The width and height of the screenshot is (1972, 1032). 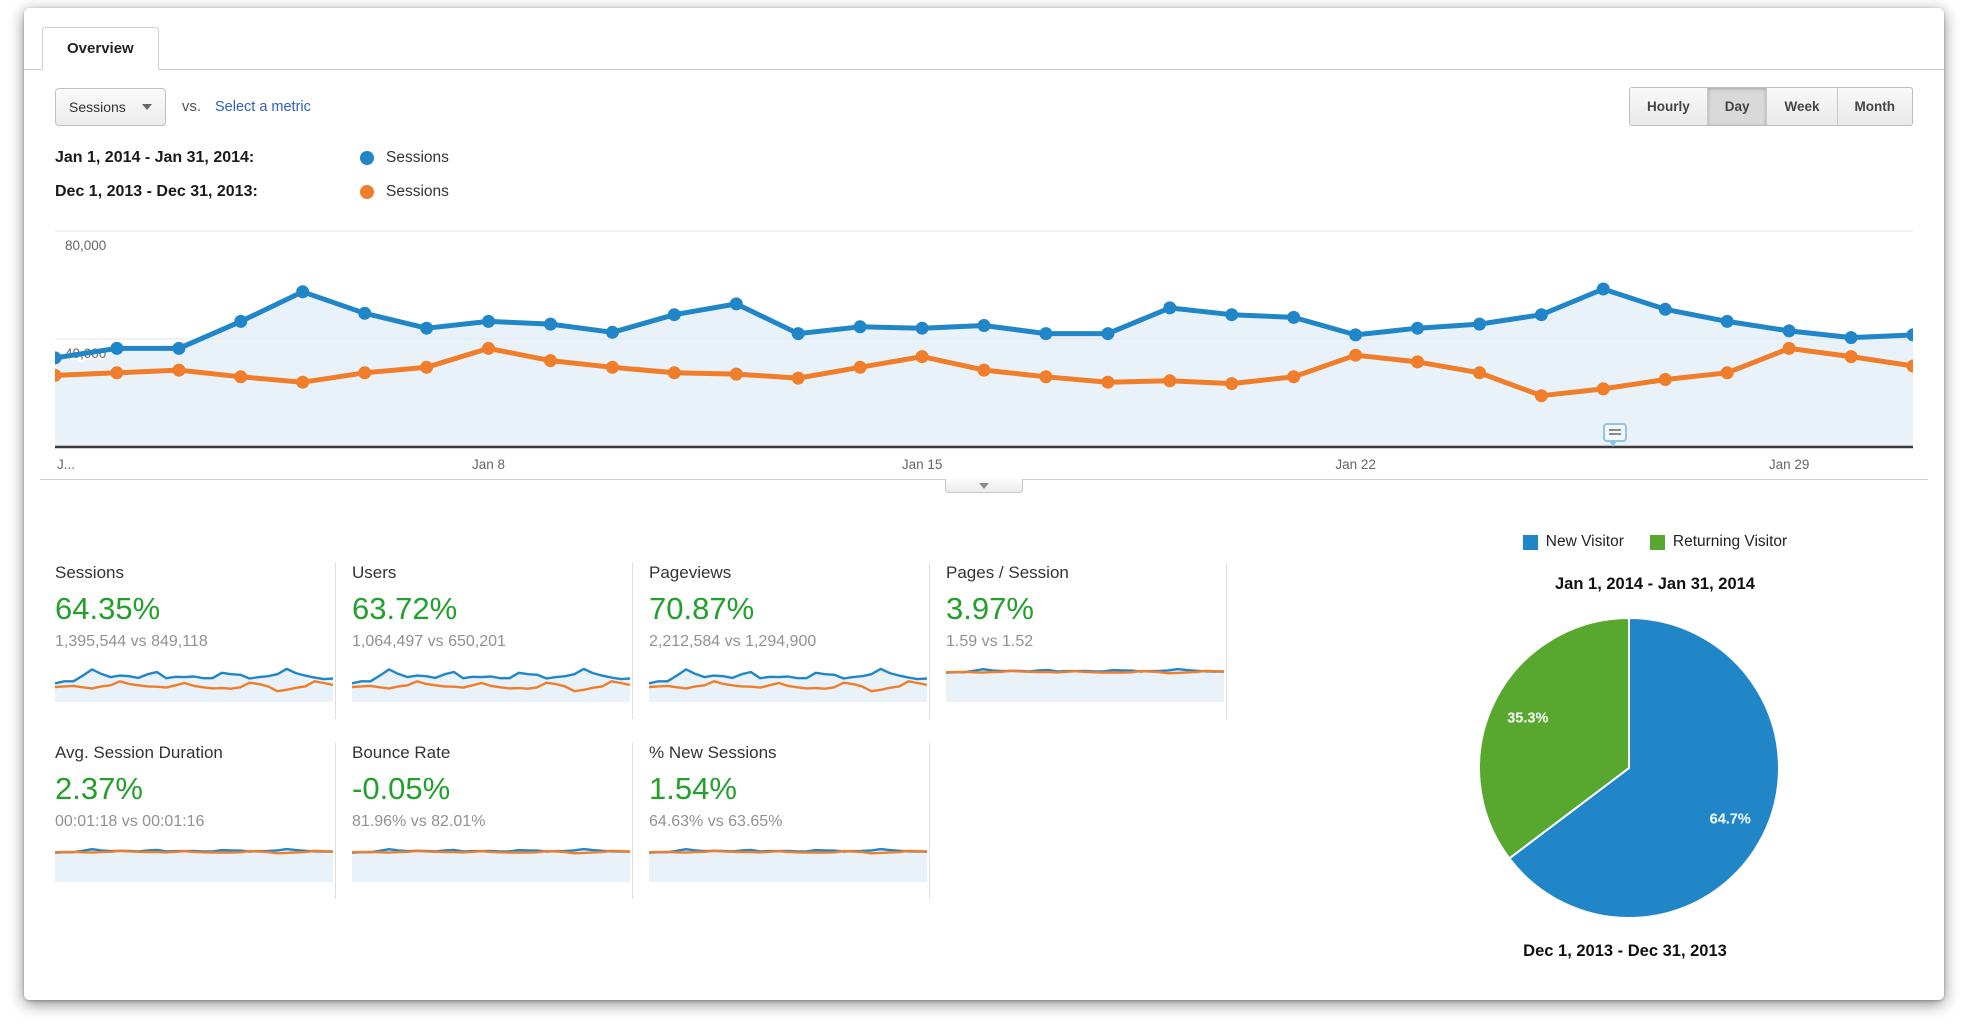 What do you see at coordinates (492, 821) in the screenshot?
I see `metric-card-bounce-rate: Bounce Rate -0.05% 81.96% vs 82.01%` at bounding box center [492, 821].